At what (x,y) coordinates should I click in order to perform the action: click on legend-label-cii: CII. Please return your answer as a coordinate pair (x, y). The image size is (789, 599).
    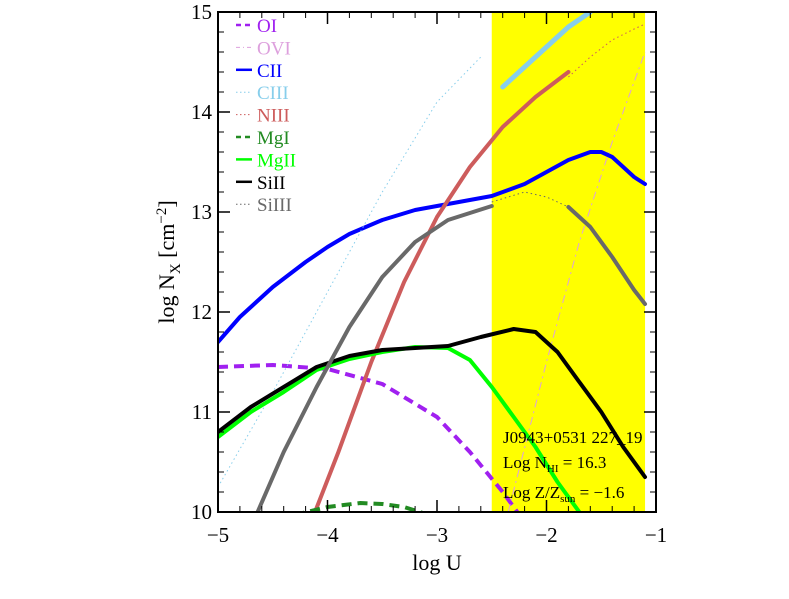
    Looking at the image, I should click on (269, 71).